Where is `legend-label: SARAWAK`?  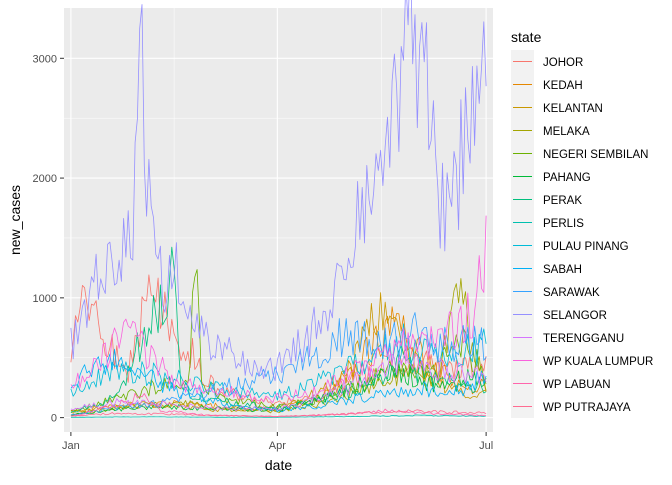 legend-label: SARAWAK is located at coordinates (571, 293).